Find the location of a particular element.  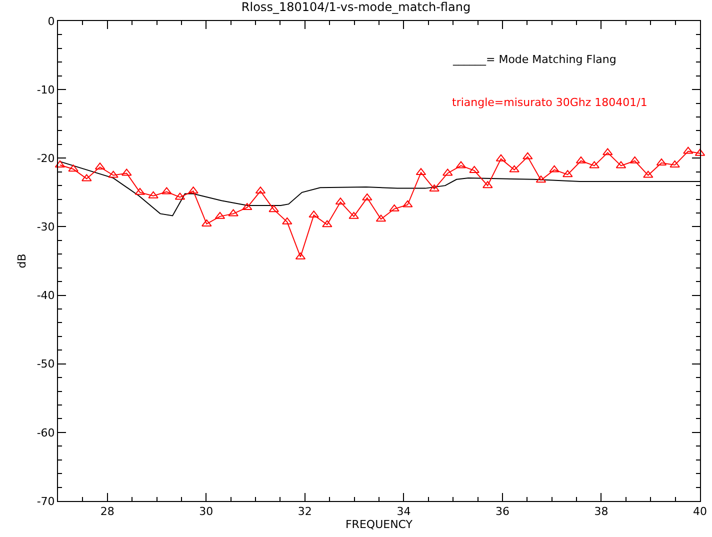

x-axis-title: FREQUENCY is located at coordinates (379, 525).